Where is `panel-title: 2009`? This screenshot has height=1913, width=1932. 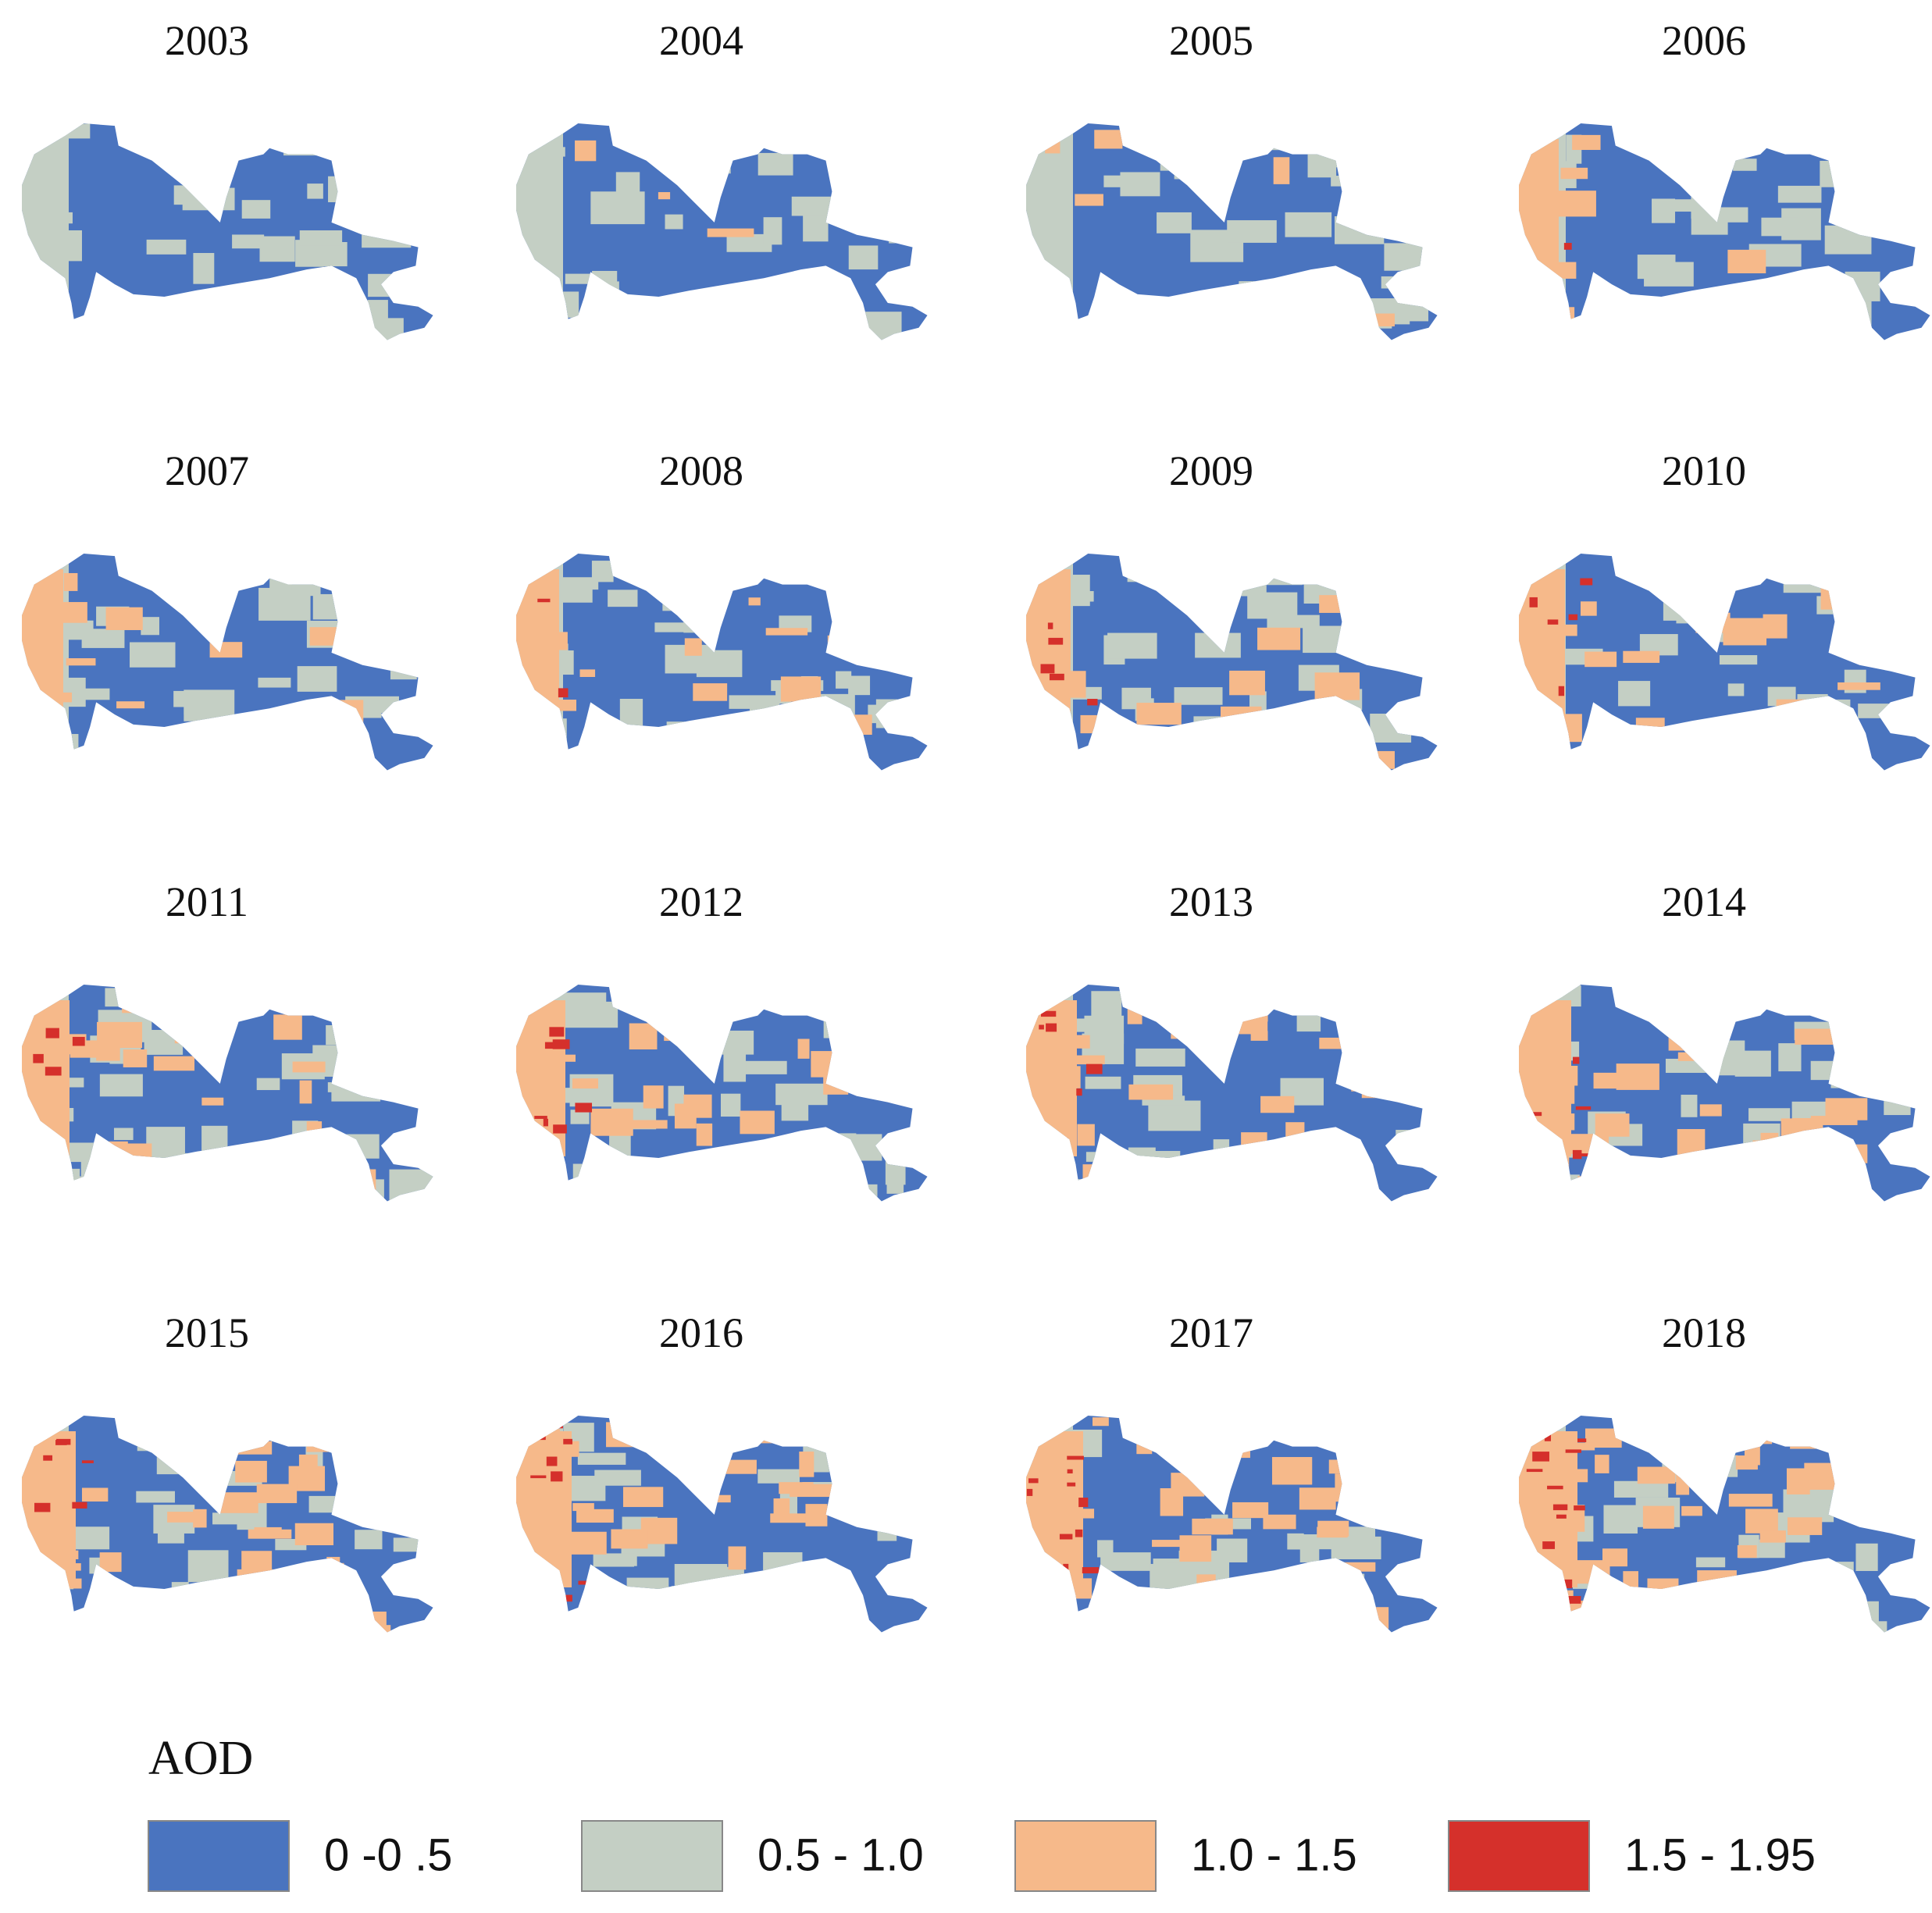
panel-title: 2009 is located at coordinates (1211, 470).